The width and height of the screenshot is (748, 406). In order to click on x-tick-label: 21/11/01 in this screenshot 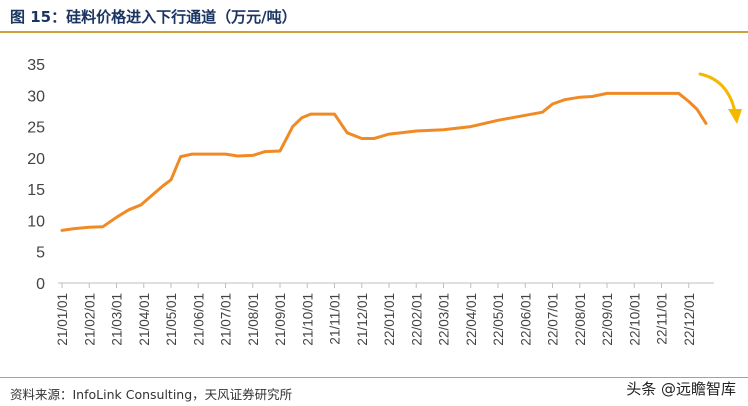, I will do `click(335, 319)`.